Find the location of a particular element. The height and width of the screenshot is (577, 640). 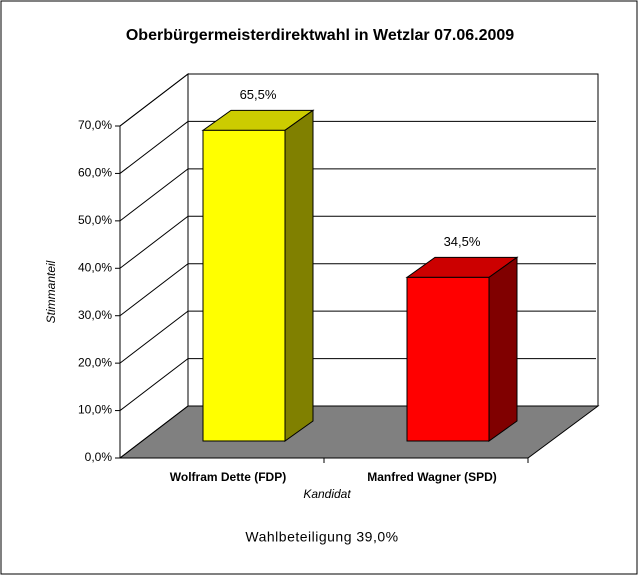

y-tick-label: 70,0% is located at coordinates (95, 125).